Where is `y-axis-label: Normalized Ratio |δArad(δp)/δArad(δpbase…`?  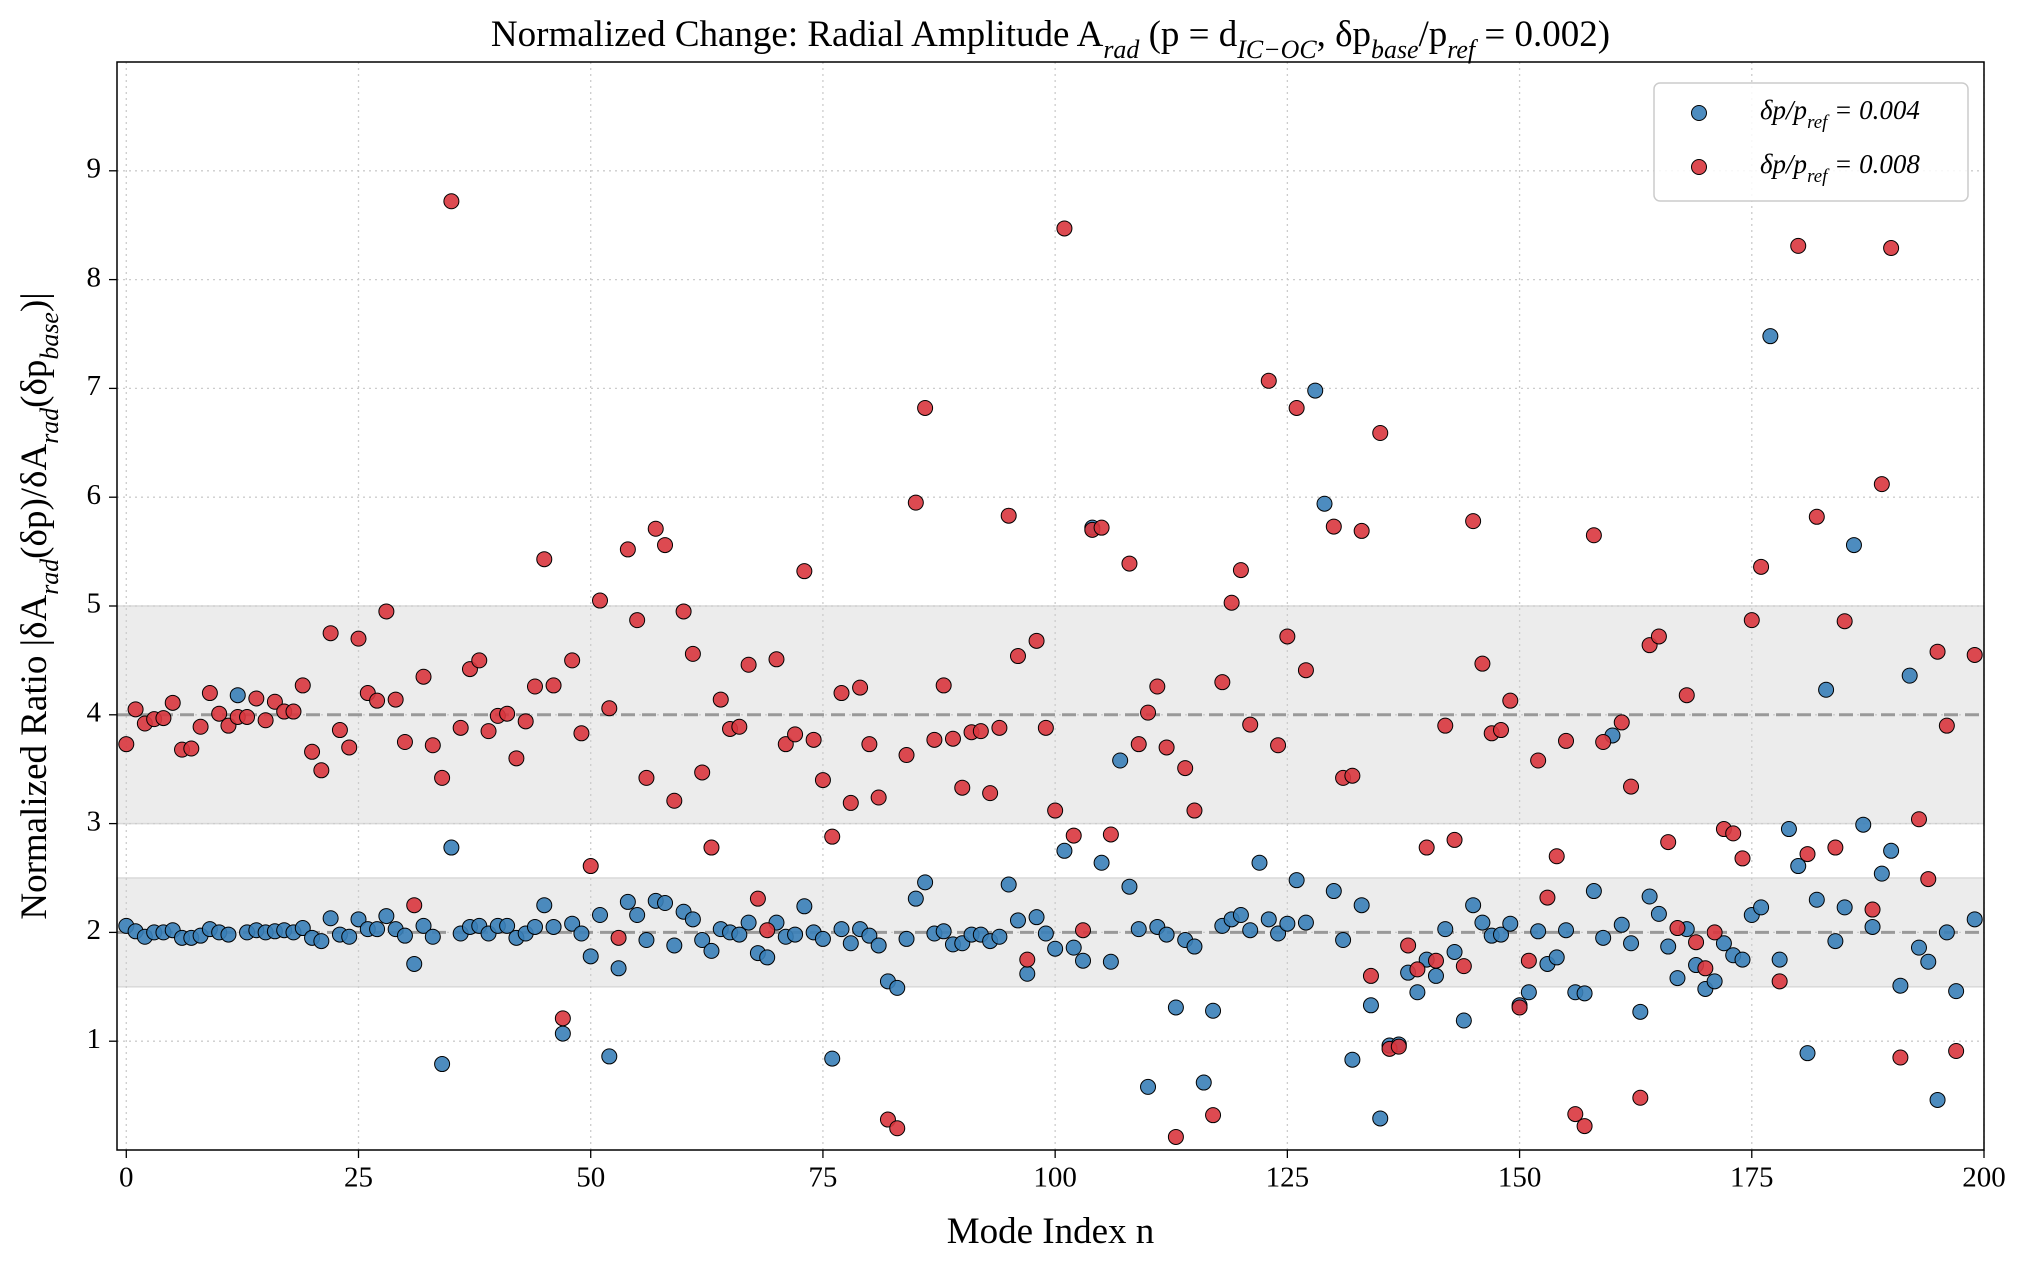
y-axis-label: Normalized Ratio |δArad(δp)/δArad(δpbase… is located at coordinates (39, 605).